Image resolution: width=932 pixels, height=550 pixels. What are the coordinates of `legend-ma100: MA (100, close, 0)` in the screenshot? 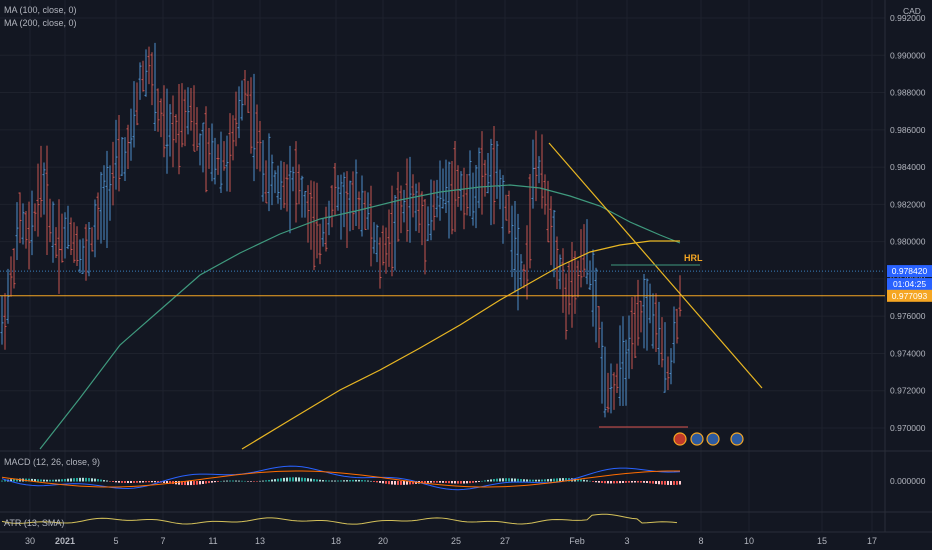 It's located at (40, 10).